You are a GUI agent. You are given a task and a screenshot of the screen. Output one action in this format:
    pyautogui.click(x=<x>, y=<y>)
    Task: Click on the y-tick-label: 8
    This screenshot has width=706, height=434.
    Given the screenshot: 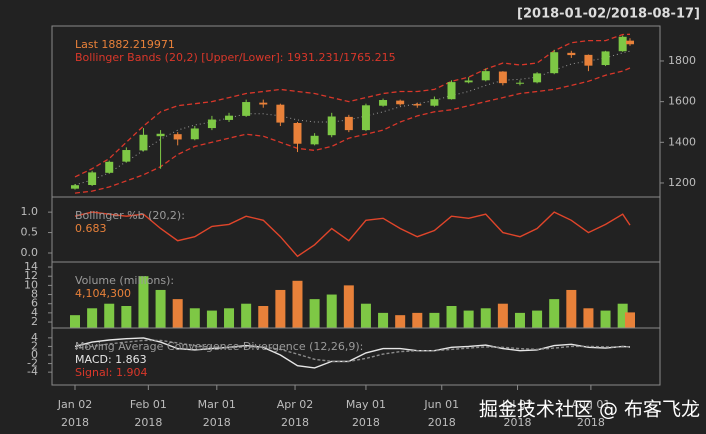 What is the action you would take?
    pyautogui.click(x=34, y=294)
    